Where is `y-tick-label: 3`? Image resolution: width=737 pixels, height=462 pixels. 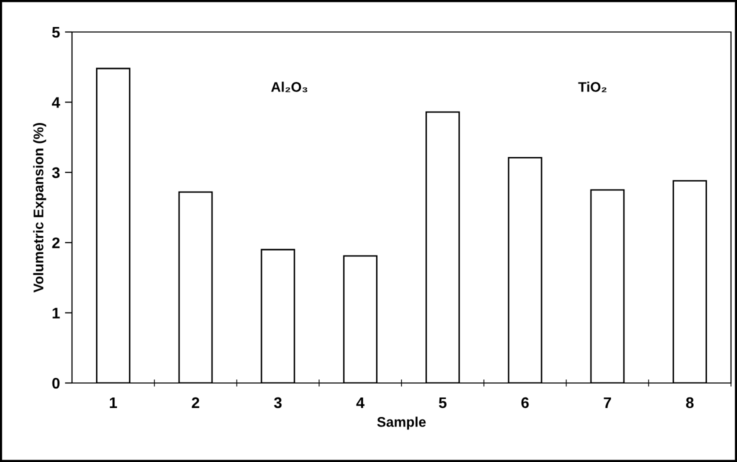
y-tick-label: 3 is located at coordinates (56, 172).